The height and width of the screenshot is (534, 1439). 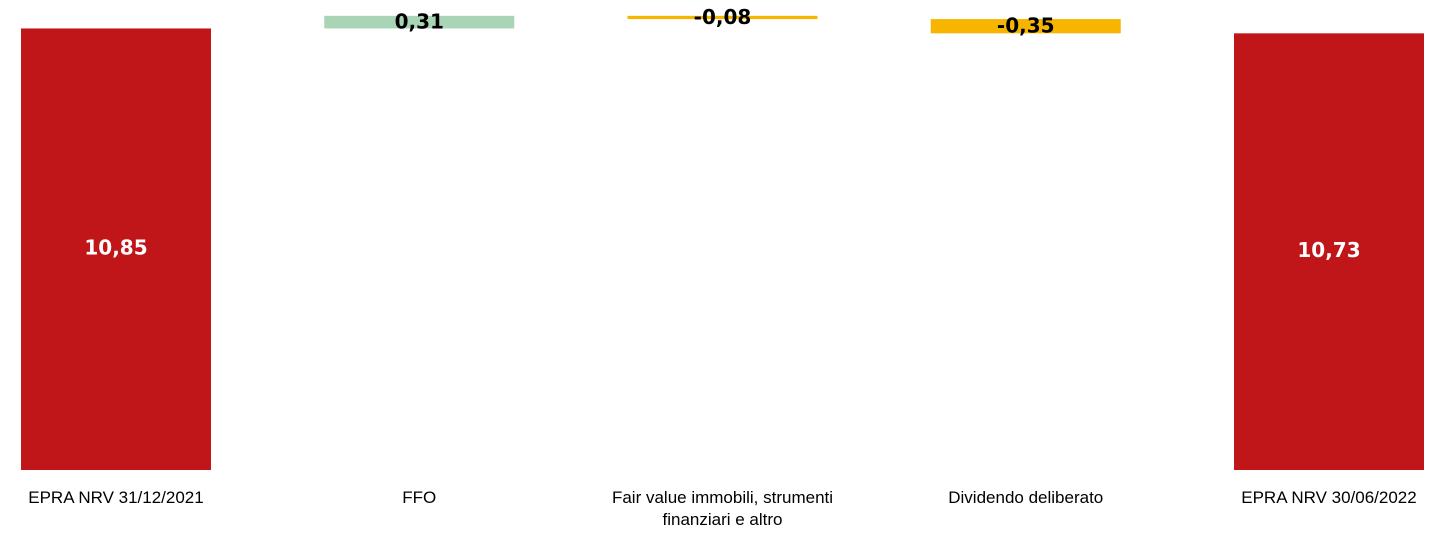 What do you see at coordinates (1329, 497) in the screenshot?
I see `x-tick-label: EPRA NRV 30/06/2022` at bounding box center [1329, 497].